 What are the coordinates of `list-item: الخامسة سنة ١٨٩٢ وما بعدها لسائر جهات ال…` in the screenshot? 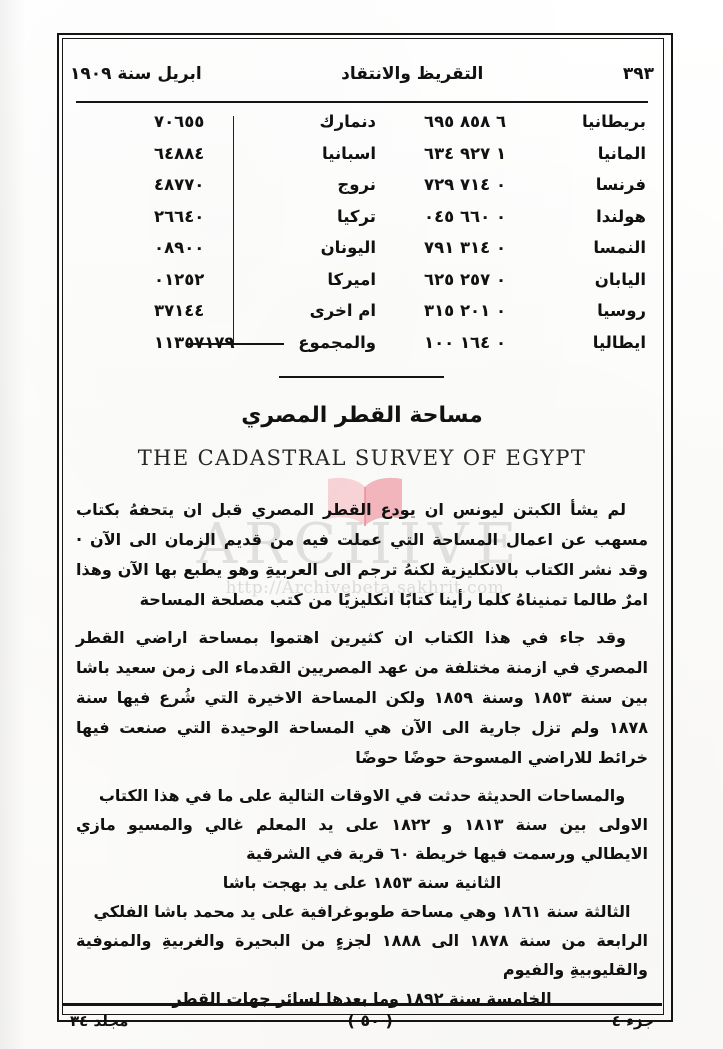 It's located at (362, 998).